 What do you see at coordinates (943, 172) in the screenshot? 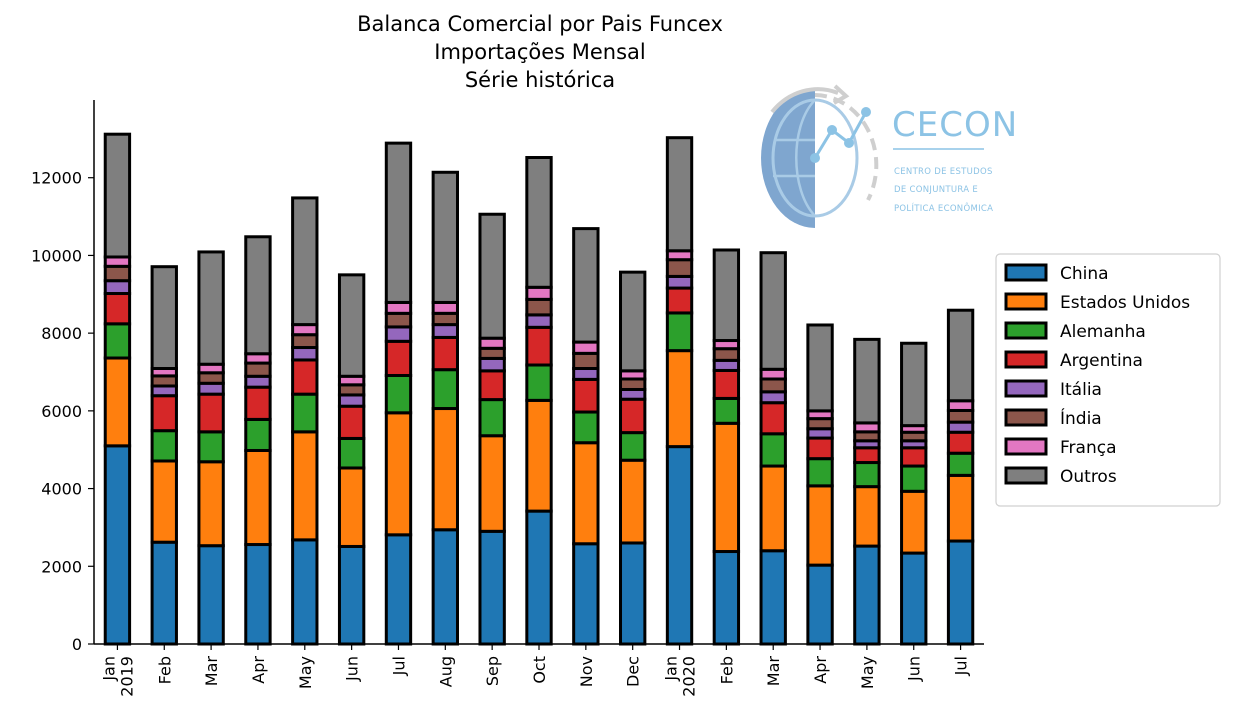
I see `logo-subtitle-line-1: CENTRO DE ESTUDOS` at bounding box center [943, 172].